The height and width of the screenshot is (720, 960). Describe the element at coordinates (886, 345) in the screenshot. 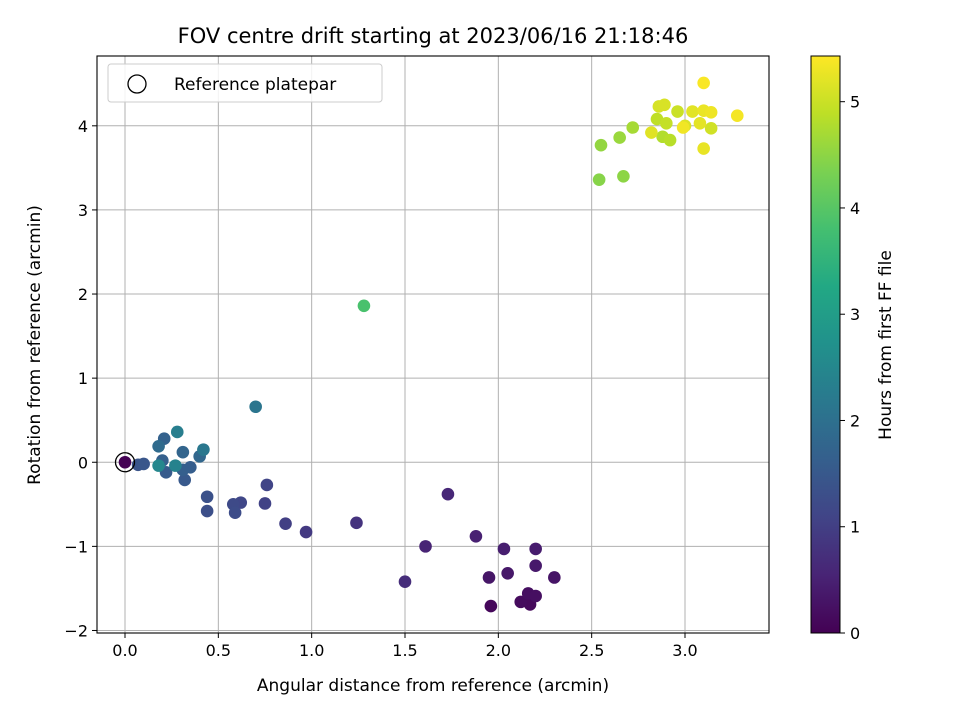

I see `colorbar-label: Hours from first FF file` at that location.